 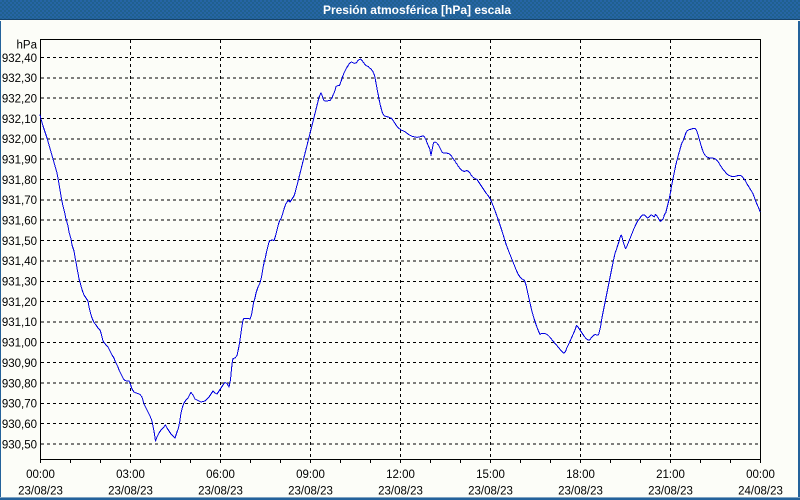 What do you see at coordinates (19, 364) in the screenshot?
I see `svg-text: 930,90` at bounding box center [19, 364].